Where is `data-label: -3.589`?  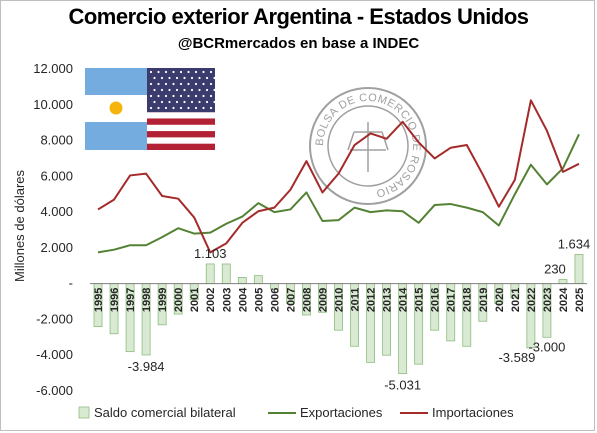 data-label: -3.589 is located at coordinates (516, 357).